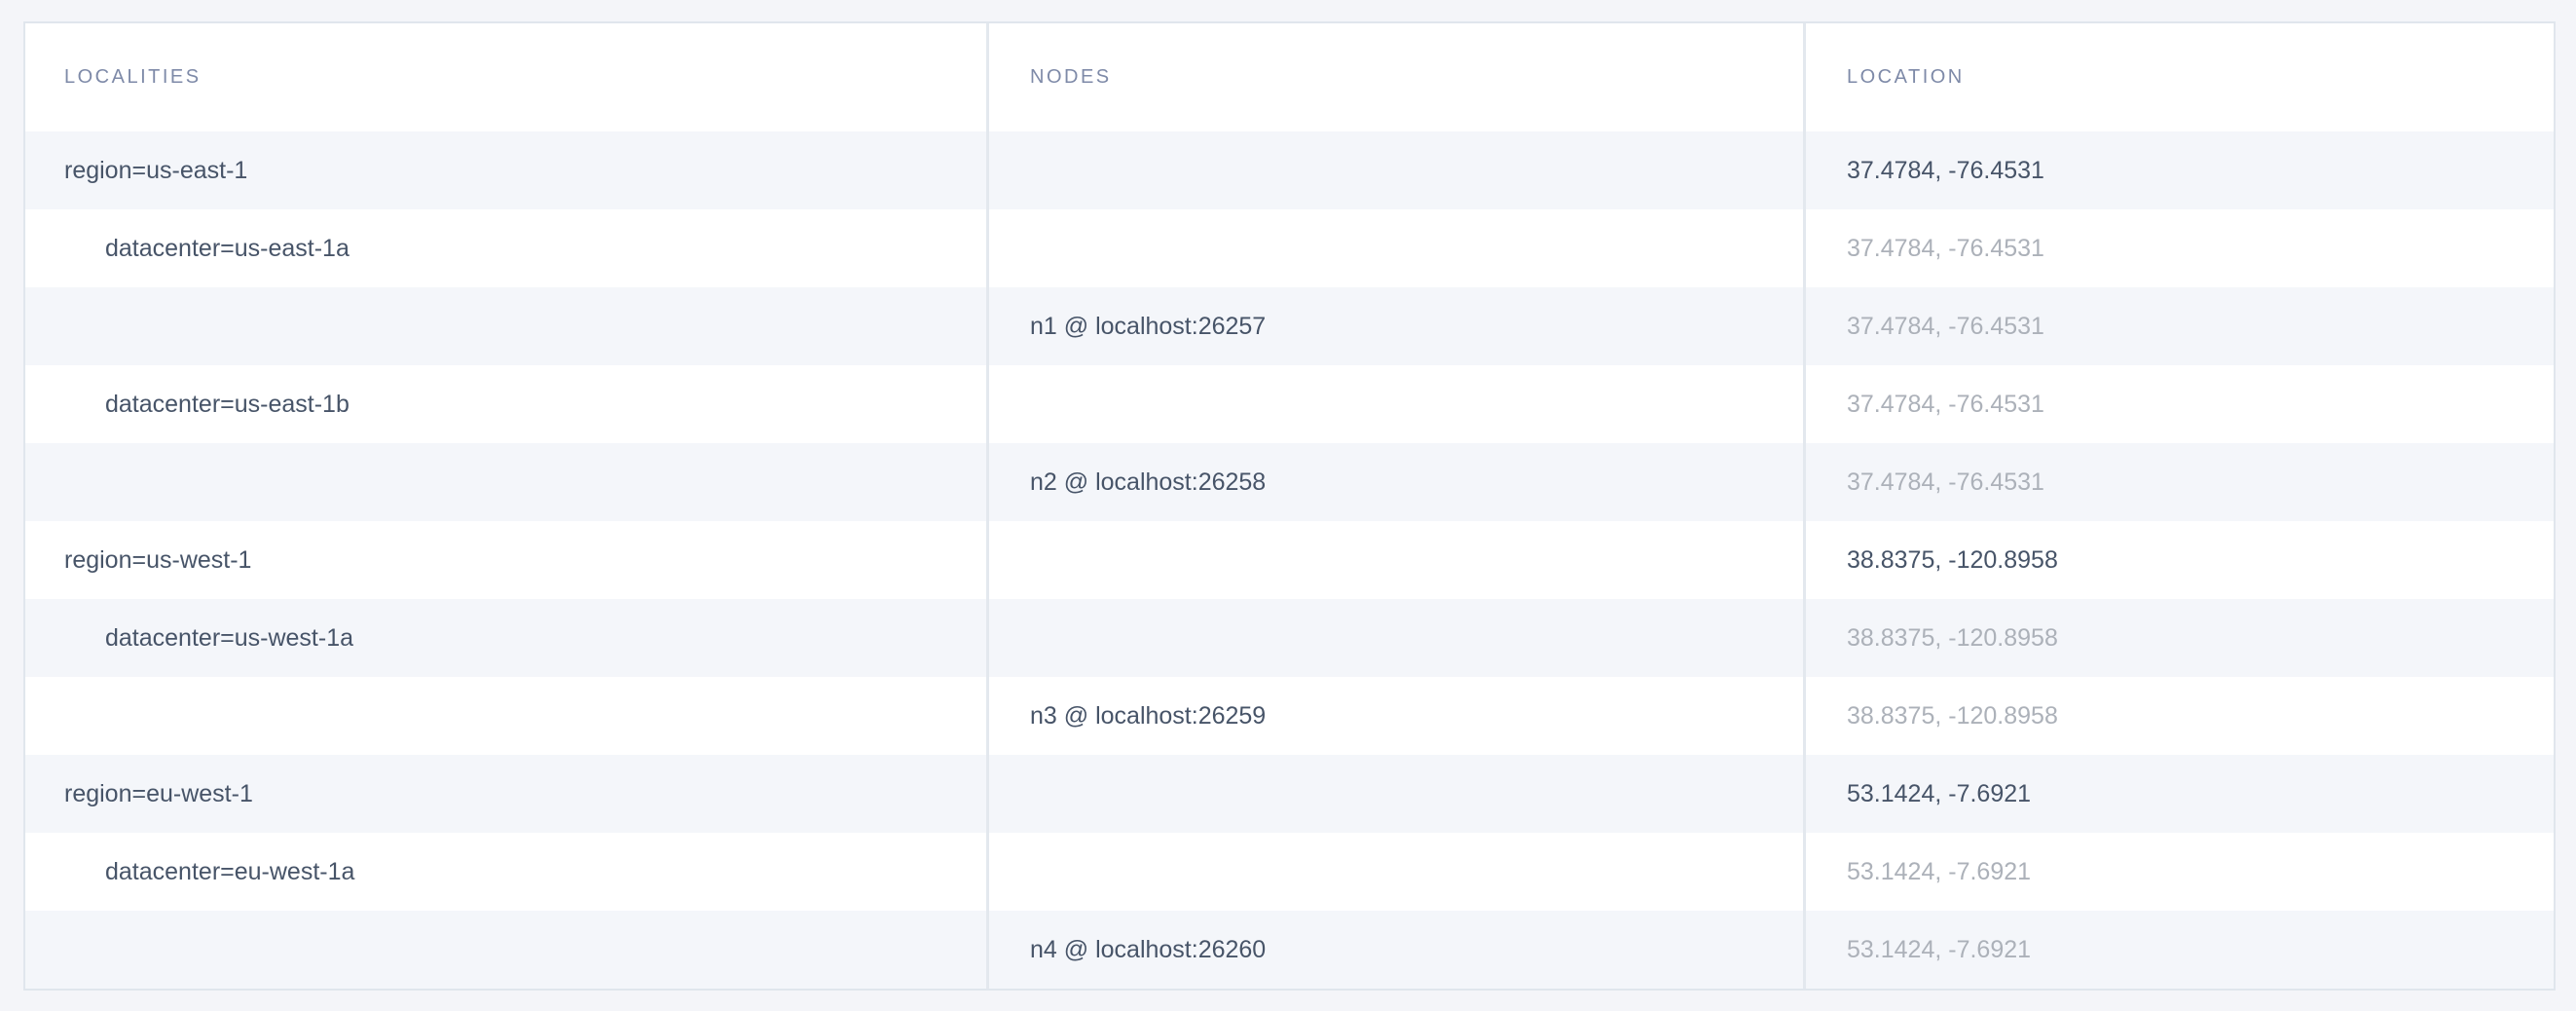 This screenshot has height=1011, width=2576. I want to click on locality-cell: datacenter=us-west-1a, so click(507, 638).